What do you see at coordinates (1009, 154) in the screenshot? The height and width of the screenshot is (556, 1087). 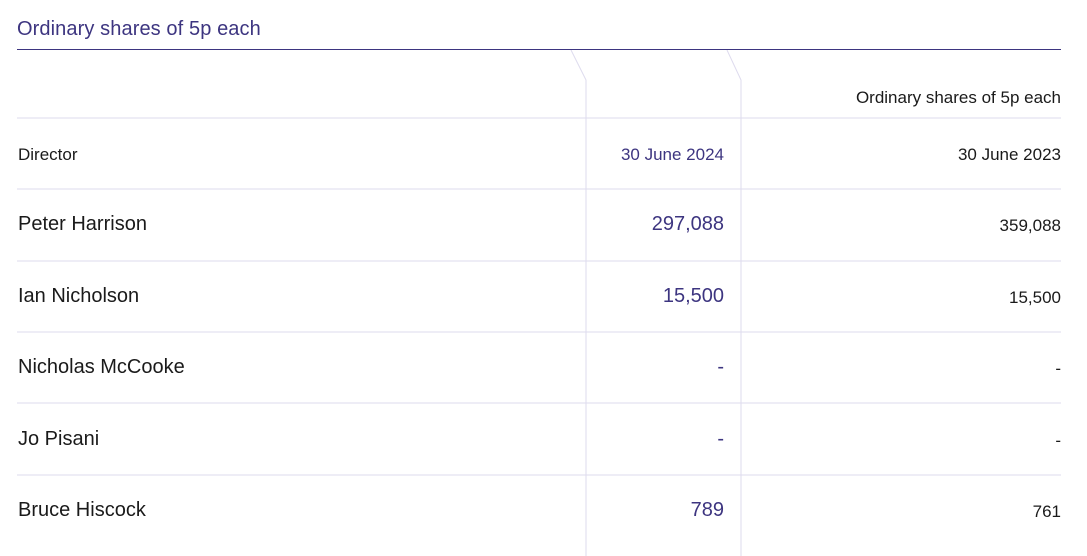 I see `header-prior-year: 30 June 2023` at bounding box center [1009, 154].